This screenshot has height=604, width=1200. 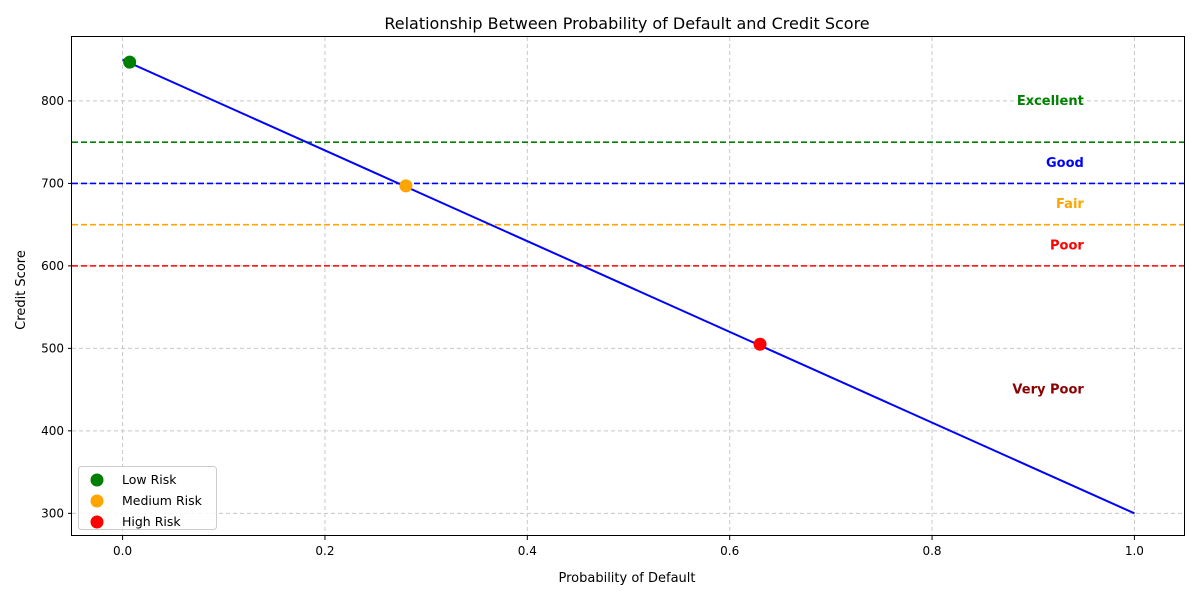 I want to click on band-label: Excellent, so click(x=1050, y=101).